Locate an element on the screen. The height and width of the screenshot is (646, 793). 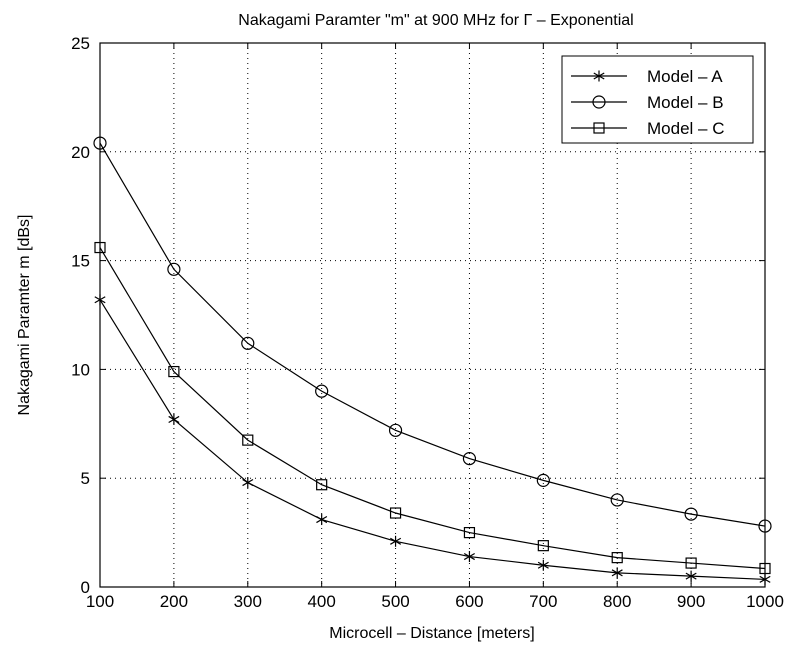
legend-entry-model-c: Model – C is located at coordinates (647, 128).